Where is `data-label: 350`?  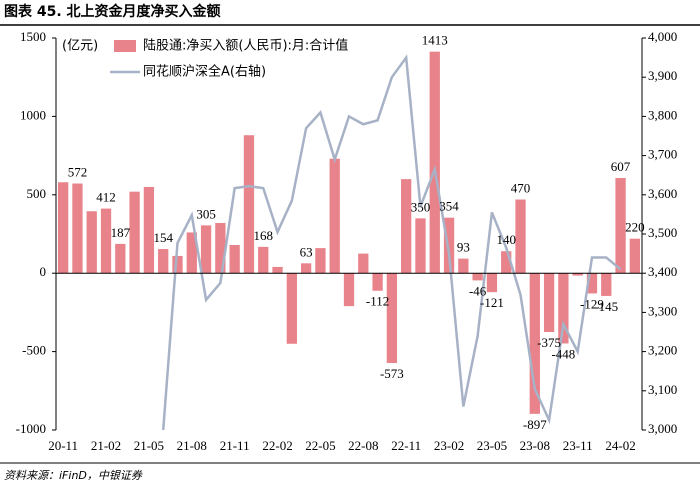
data-label: 350 is located at coordinates (421, 206).